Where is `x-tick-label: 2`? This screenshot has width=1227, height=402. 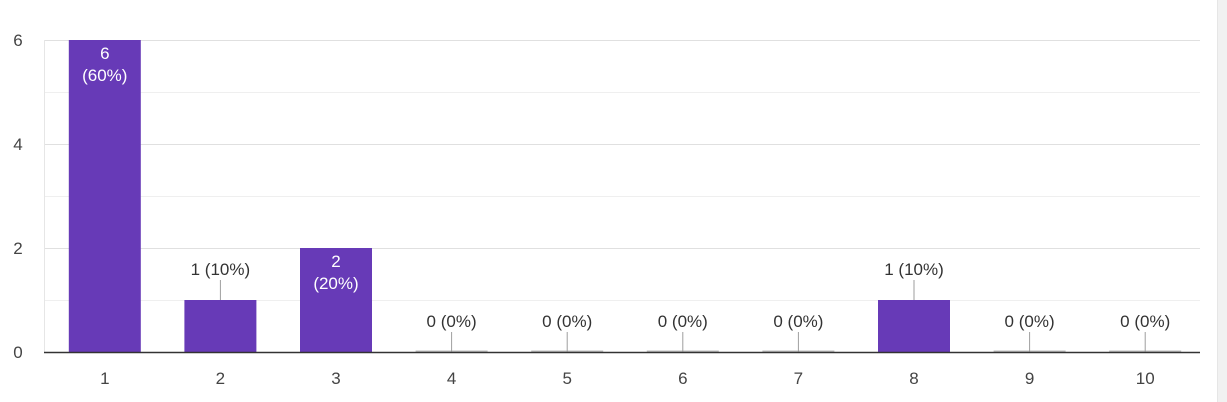
x-tick-label: 2 is located at coordinates (220, 378).